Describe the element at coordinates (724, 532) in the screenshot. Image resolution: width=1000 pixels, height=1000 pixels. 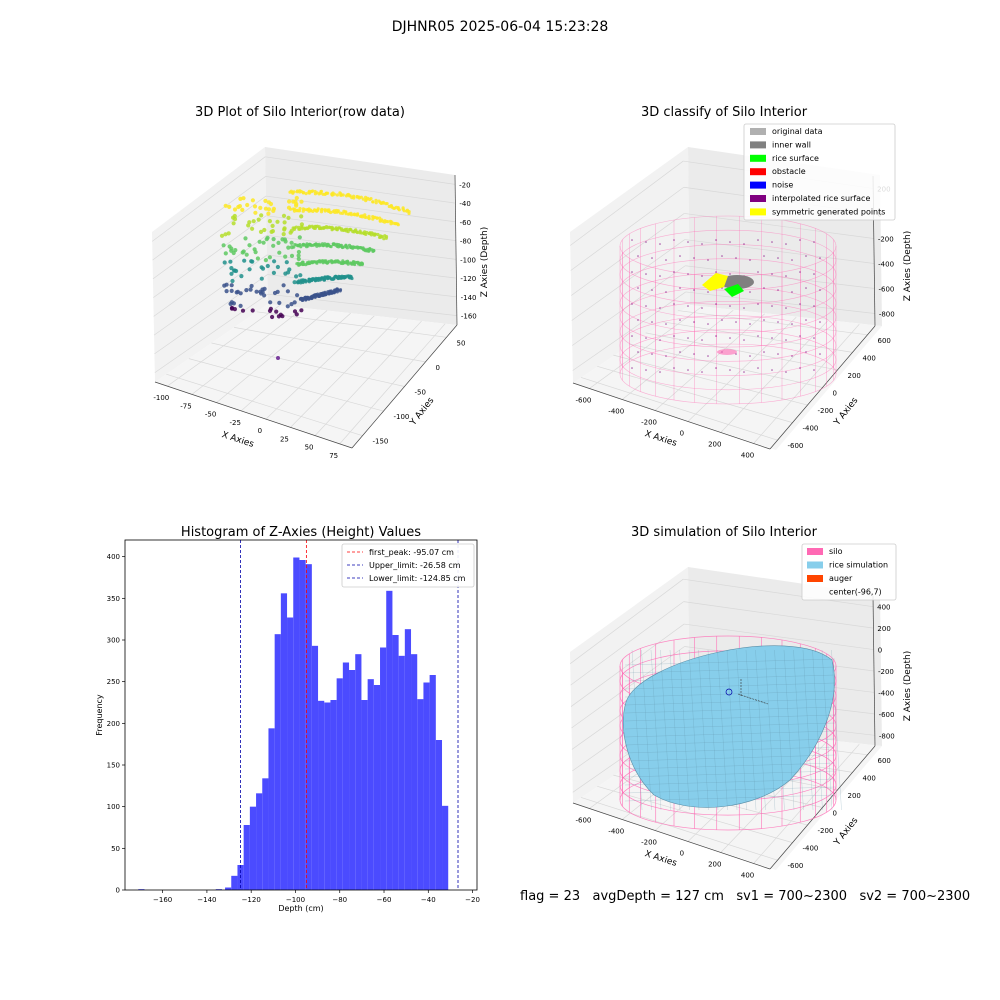
I see `simulation-3d-title: 3D simulation of Silo Interior` at that location.